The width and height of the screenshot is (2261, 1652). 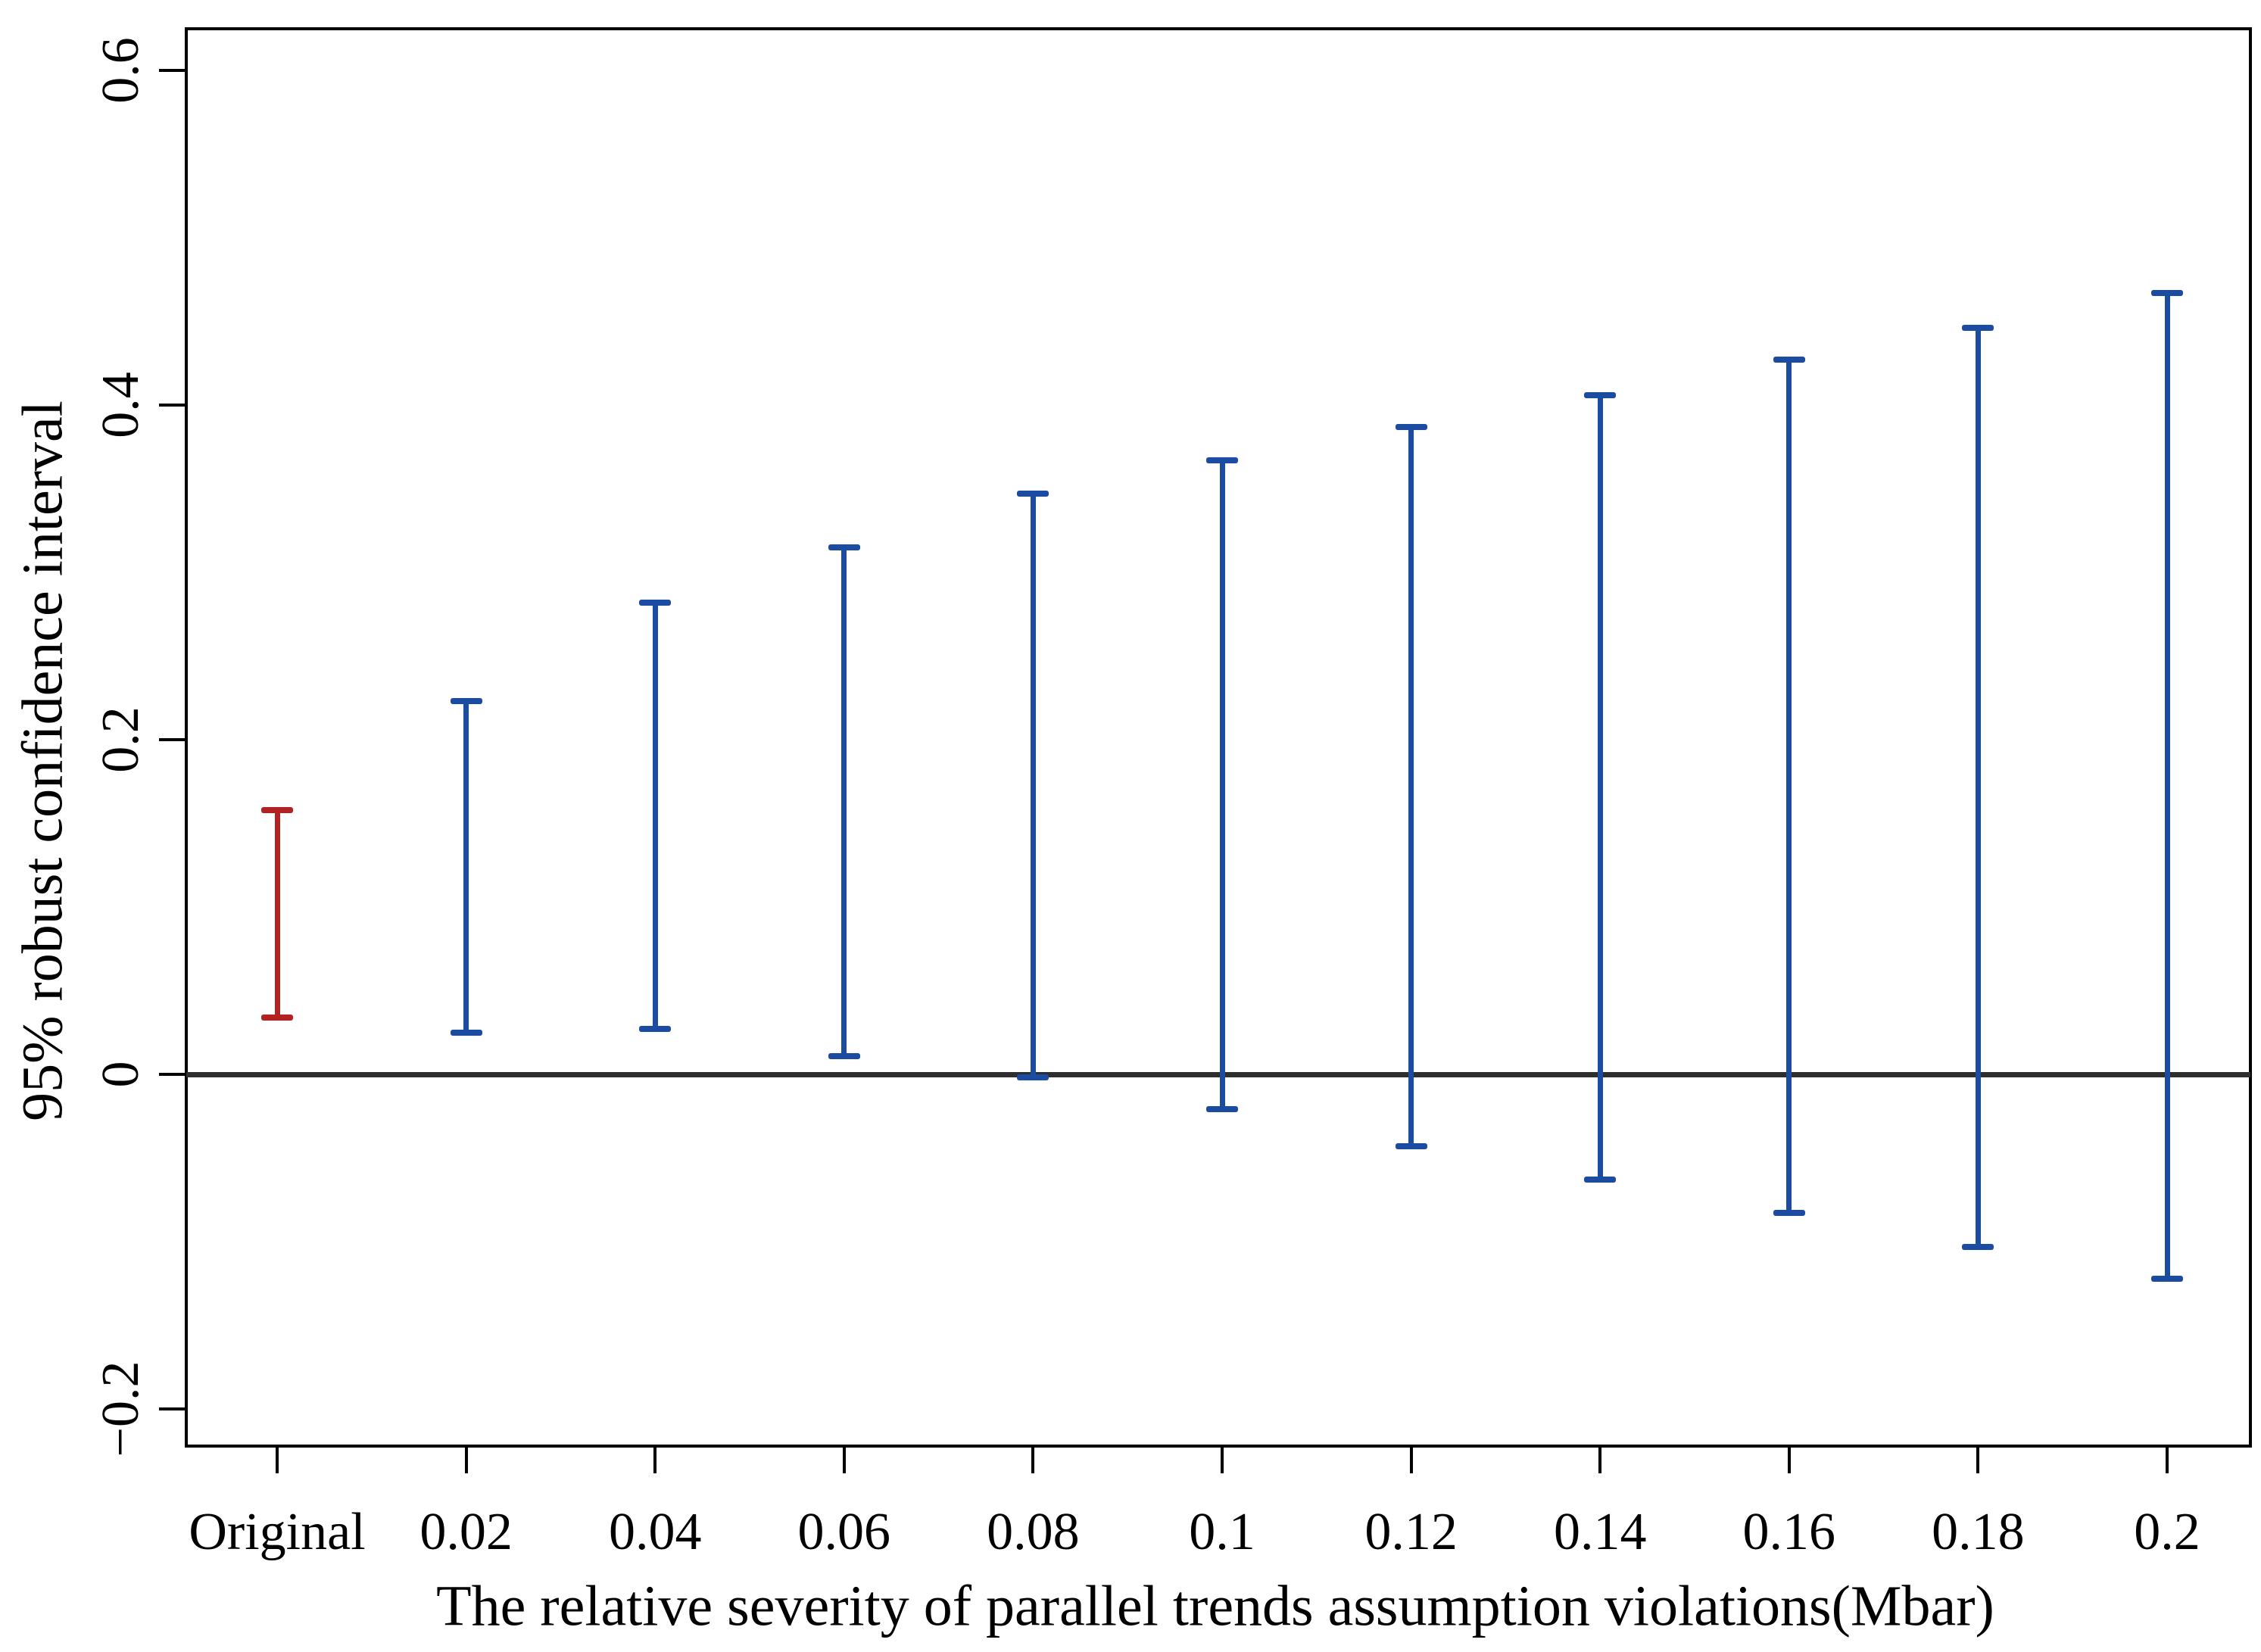 What do you see at coordinates (277, 1532) in the screenshot?
I see `x-axis-tick-label: Original` at bounding box center [277, 1532].